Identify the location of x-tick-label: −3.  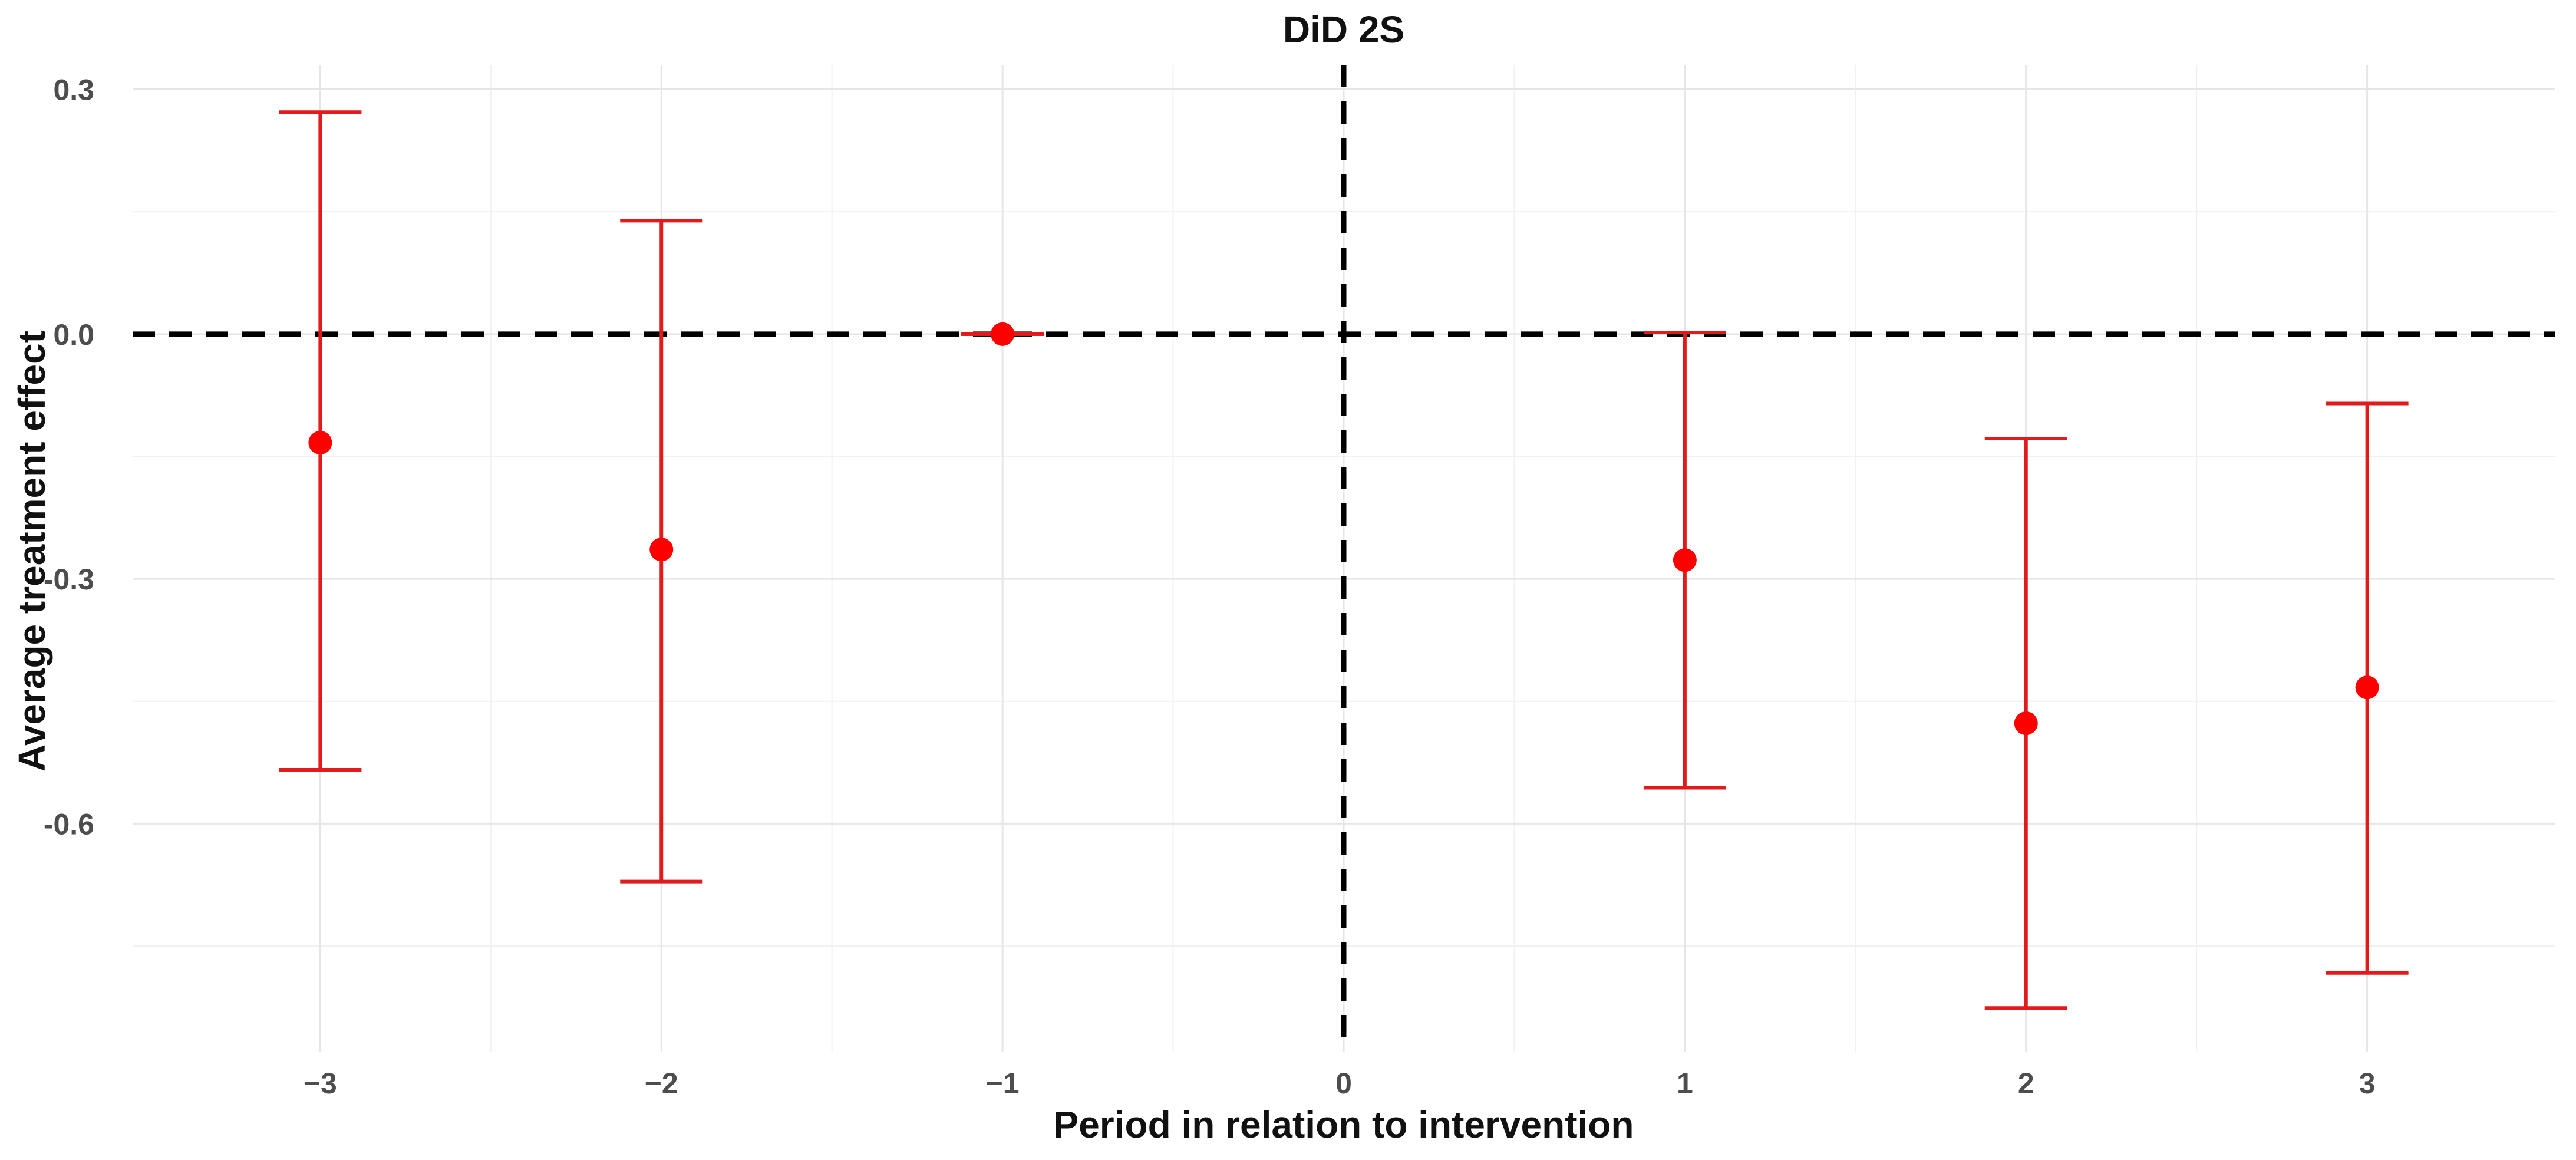
(321, 1083).